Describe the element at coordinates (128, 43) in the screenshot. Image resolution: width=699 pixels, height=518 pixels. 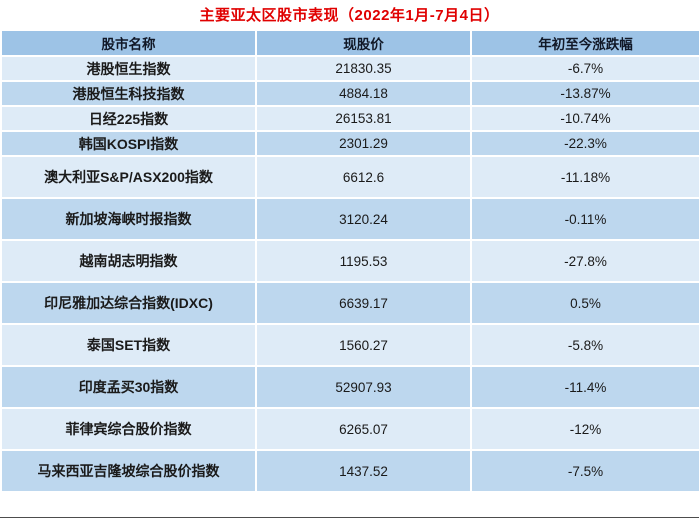
I see `col-header-market-name: 股市名称` at that location.